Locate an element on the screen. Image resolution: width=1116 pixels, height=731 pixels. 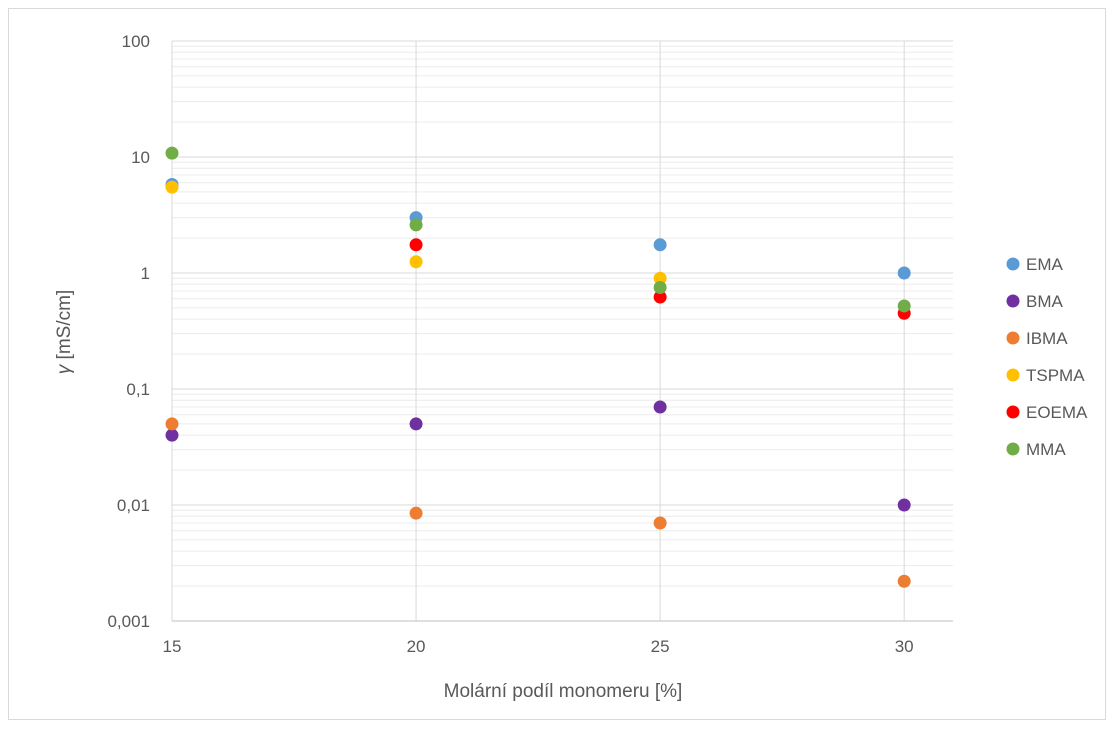
y-axis-title-unit: [mS/cm] is located at coordinates (64, 327).